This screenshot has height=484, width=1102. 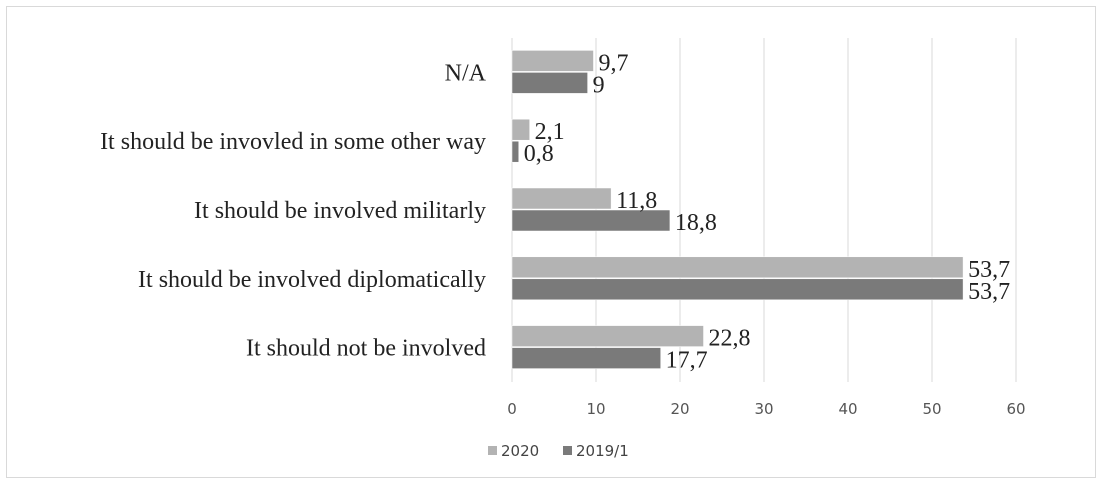 I want to click on category-label: N/A, so click(x=466, y=73).